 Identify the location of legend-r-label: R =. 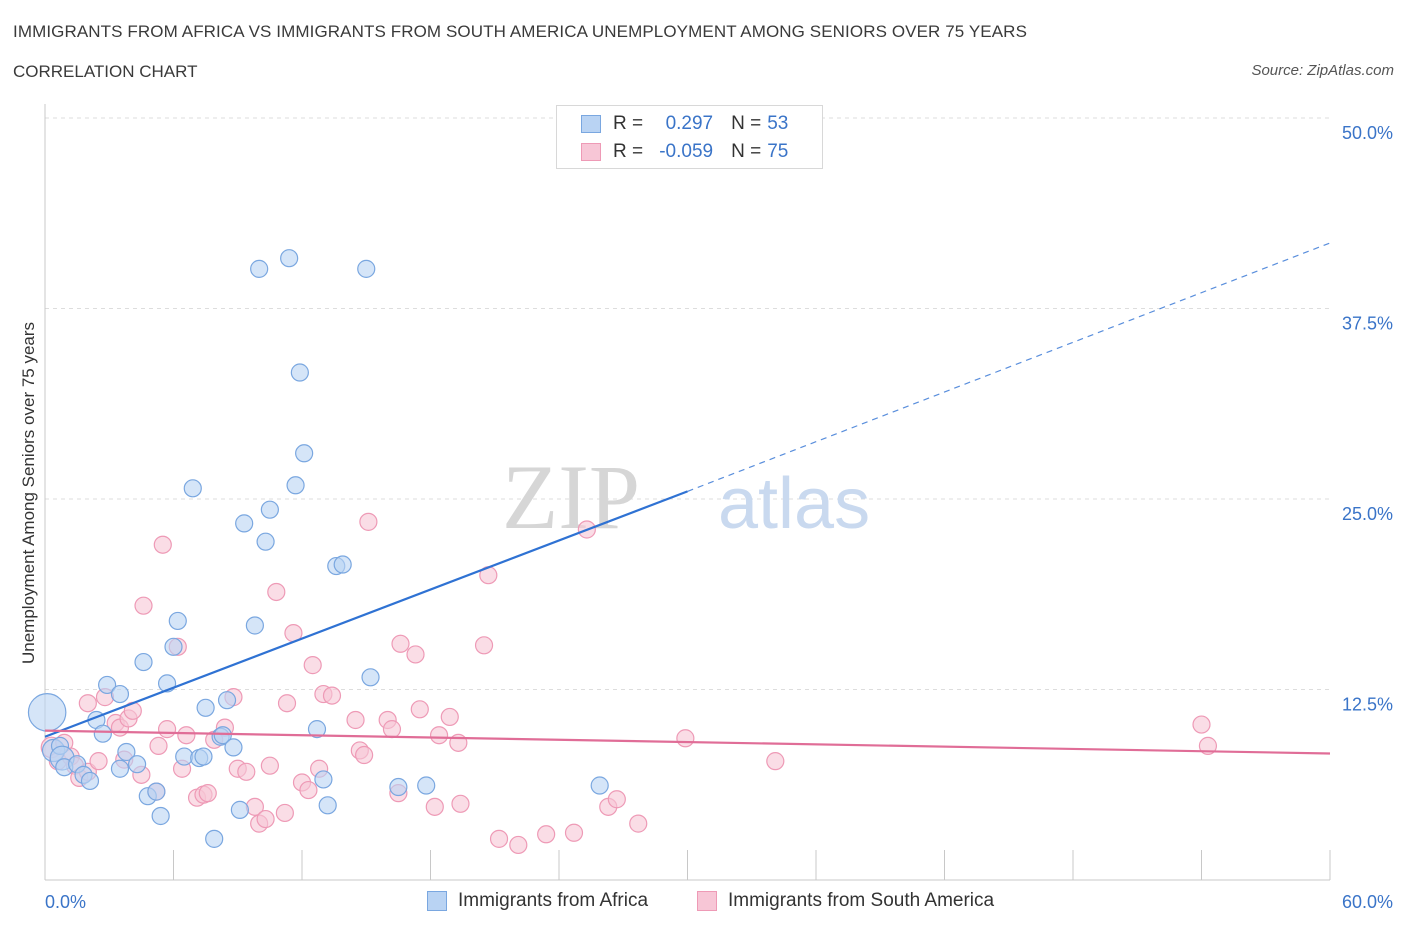
(628, 151).